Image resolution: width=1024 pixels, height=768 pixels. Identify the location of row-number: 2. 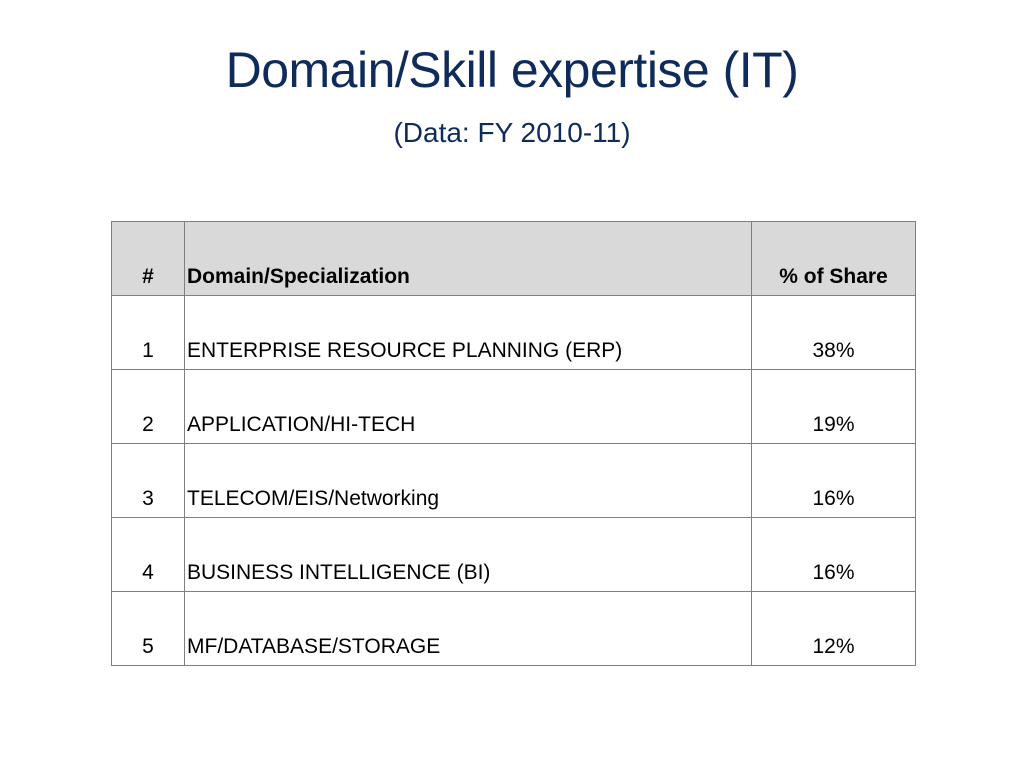
(148, 406).